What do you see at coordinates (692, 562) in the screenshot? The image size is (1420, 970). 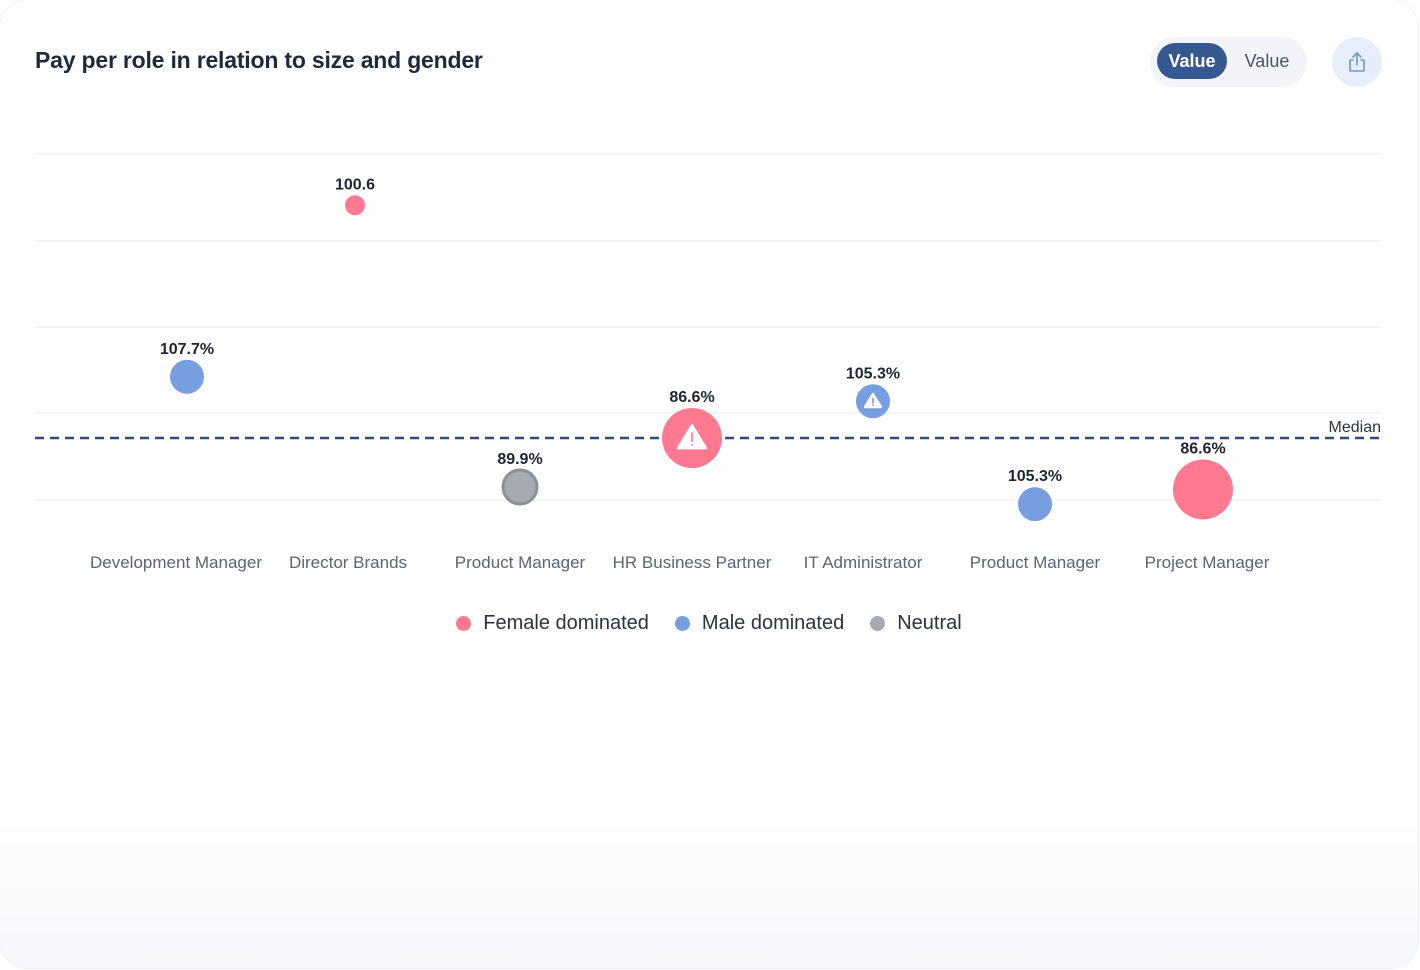 I see `x-tick-label: HR Business Partner` at bounding box center [692, 562].